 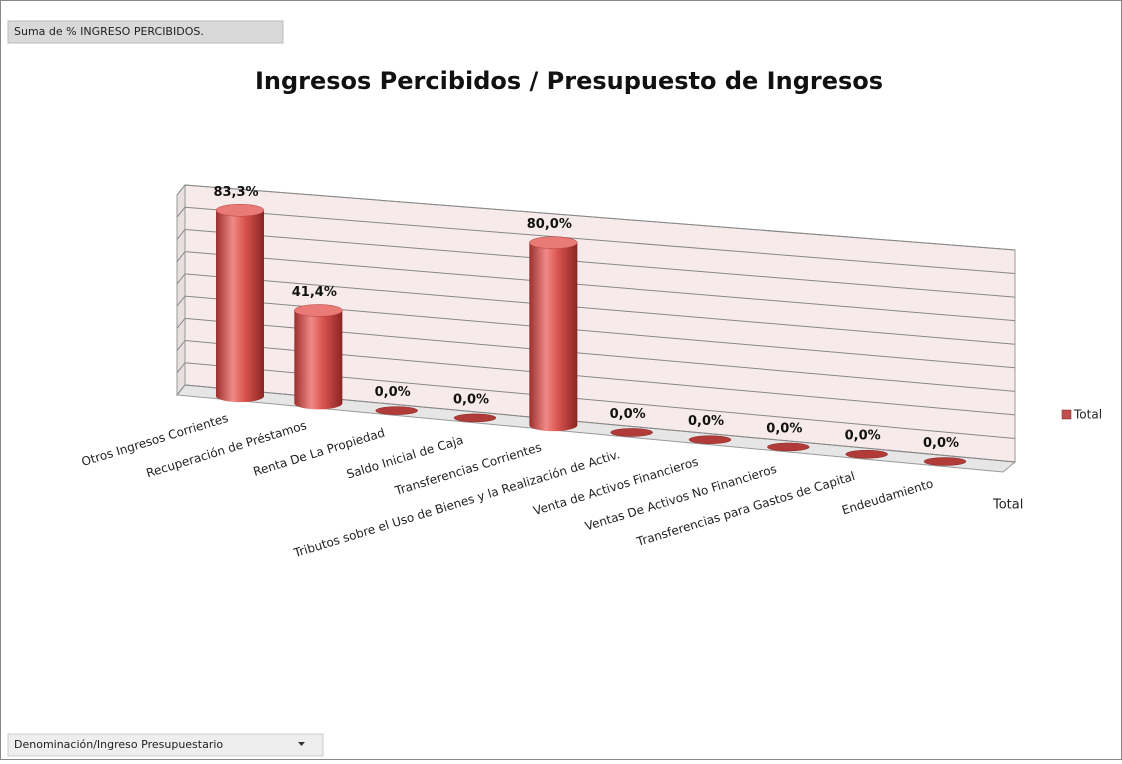 I want to click on field-button, so click(x=145, y=32).